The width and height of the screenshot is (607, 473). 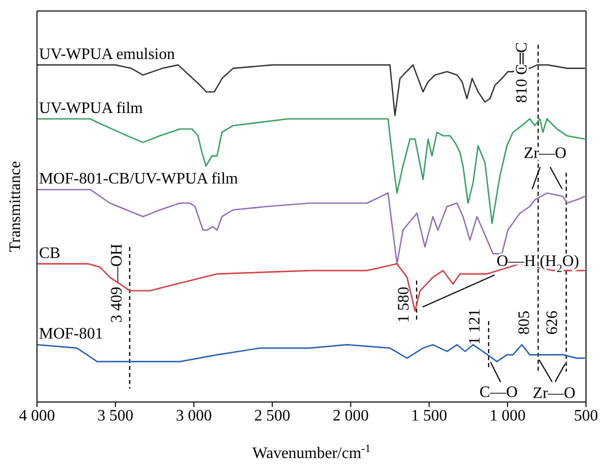 I want to click on x-tick-label: 3 500, so click(x=115, y=415).